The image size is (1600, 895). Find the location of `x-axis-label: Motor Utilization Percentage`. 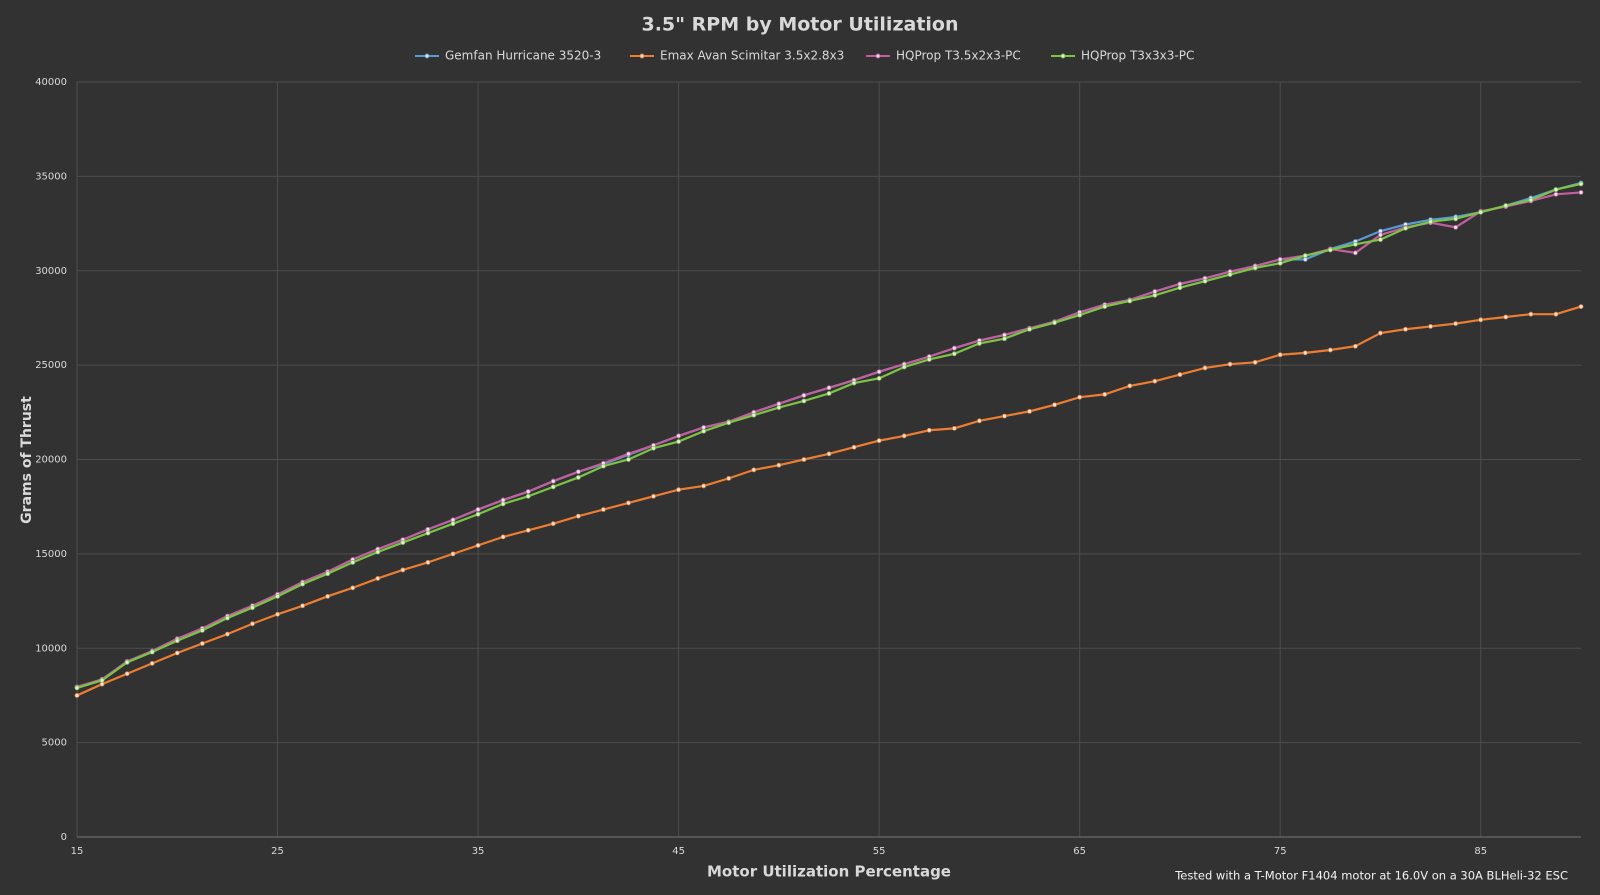

x-axis-label: Motor Utilization Percentage is located at coordinates (829, 872).